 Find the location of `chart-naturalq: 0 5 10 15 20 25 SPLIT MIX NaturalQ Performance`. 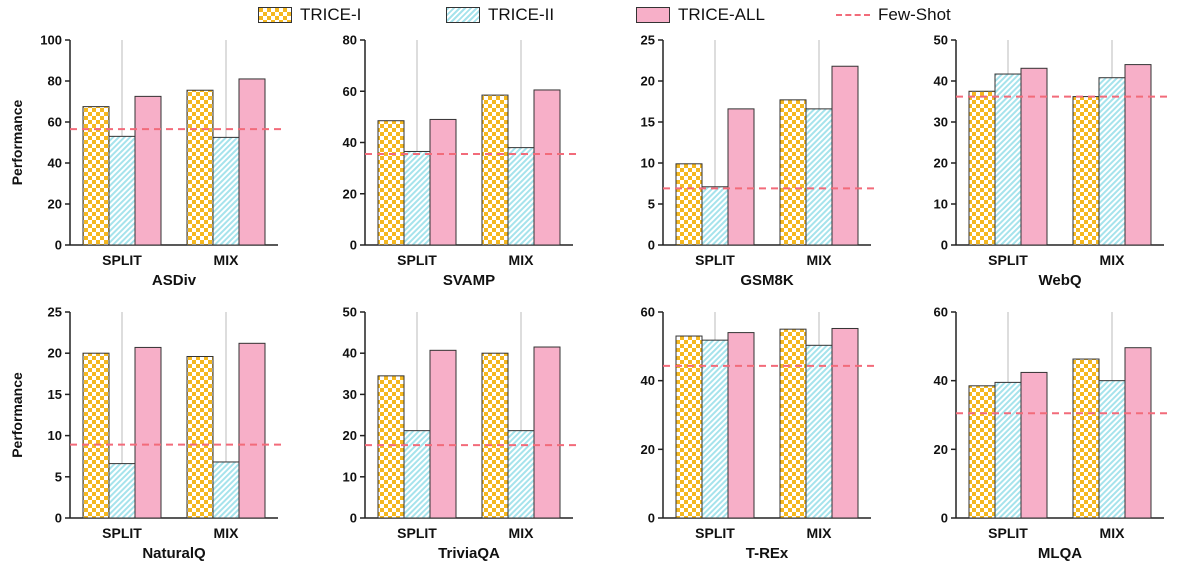

chart-naturalq: 0 5 10 15 20 25 SPLIT MIX NaturalQ Performance is located at coordinates (146, 433).